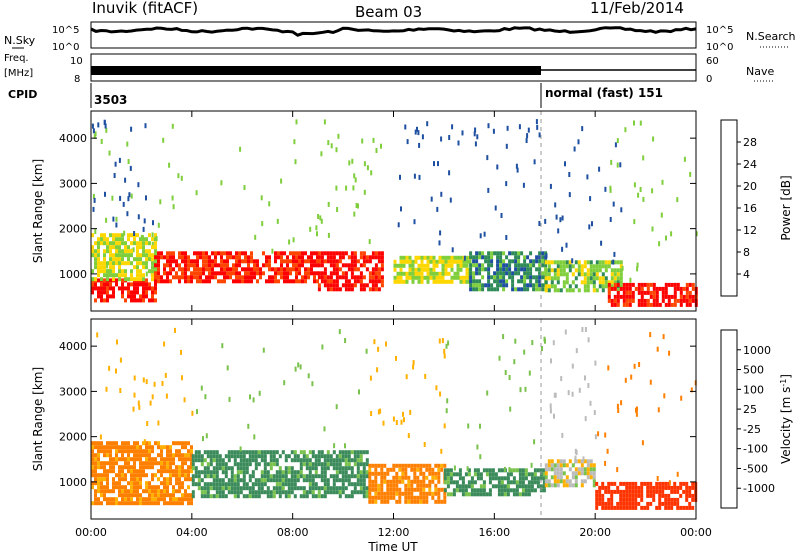  I want to click on colorbar-tick-label: 16, so click(750, 208).